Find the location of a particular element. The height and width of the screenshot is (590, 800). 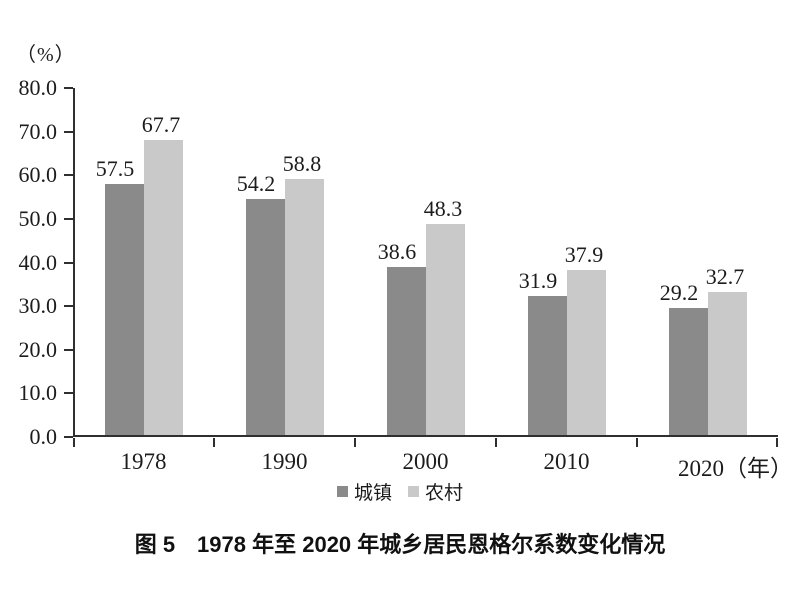

bar-value-label: 57.5 is located at coordinates (115, 169).